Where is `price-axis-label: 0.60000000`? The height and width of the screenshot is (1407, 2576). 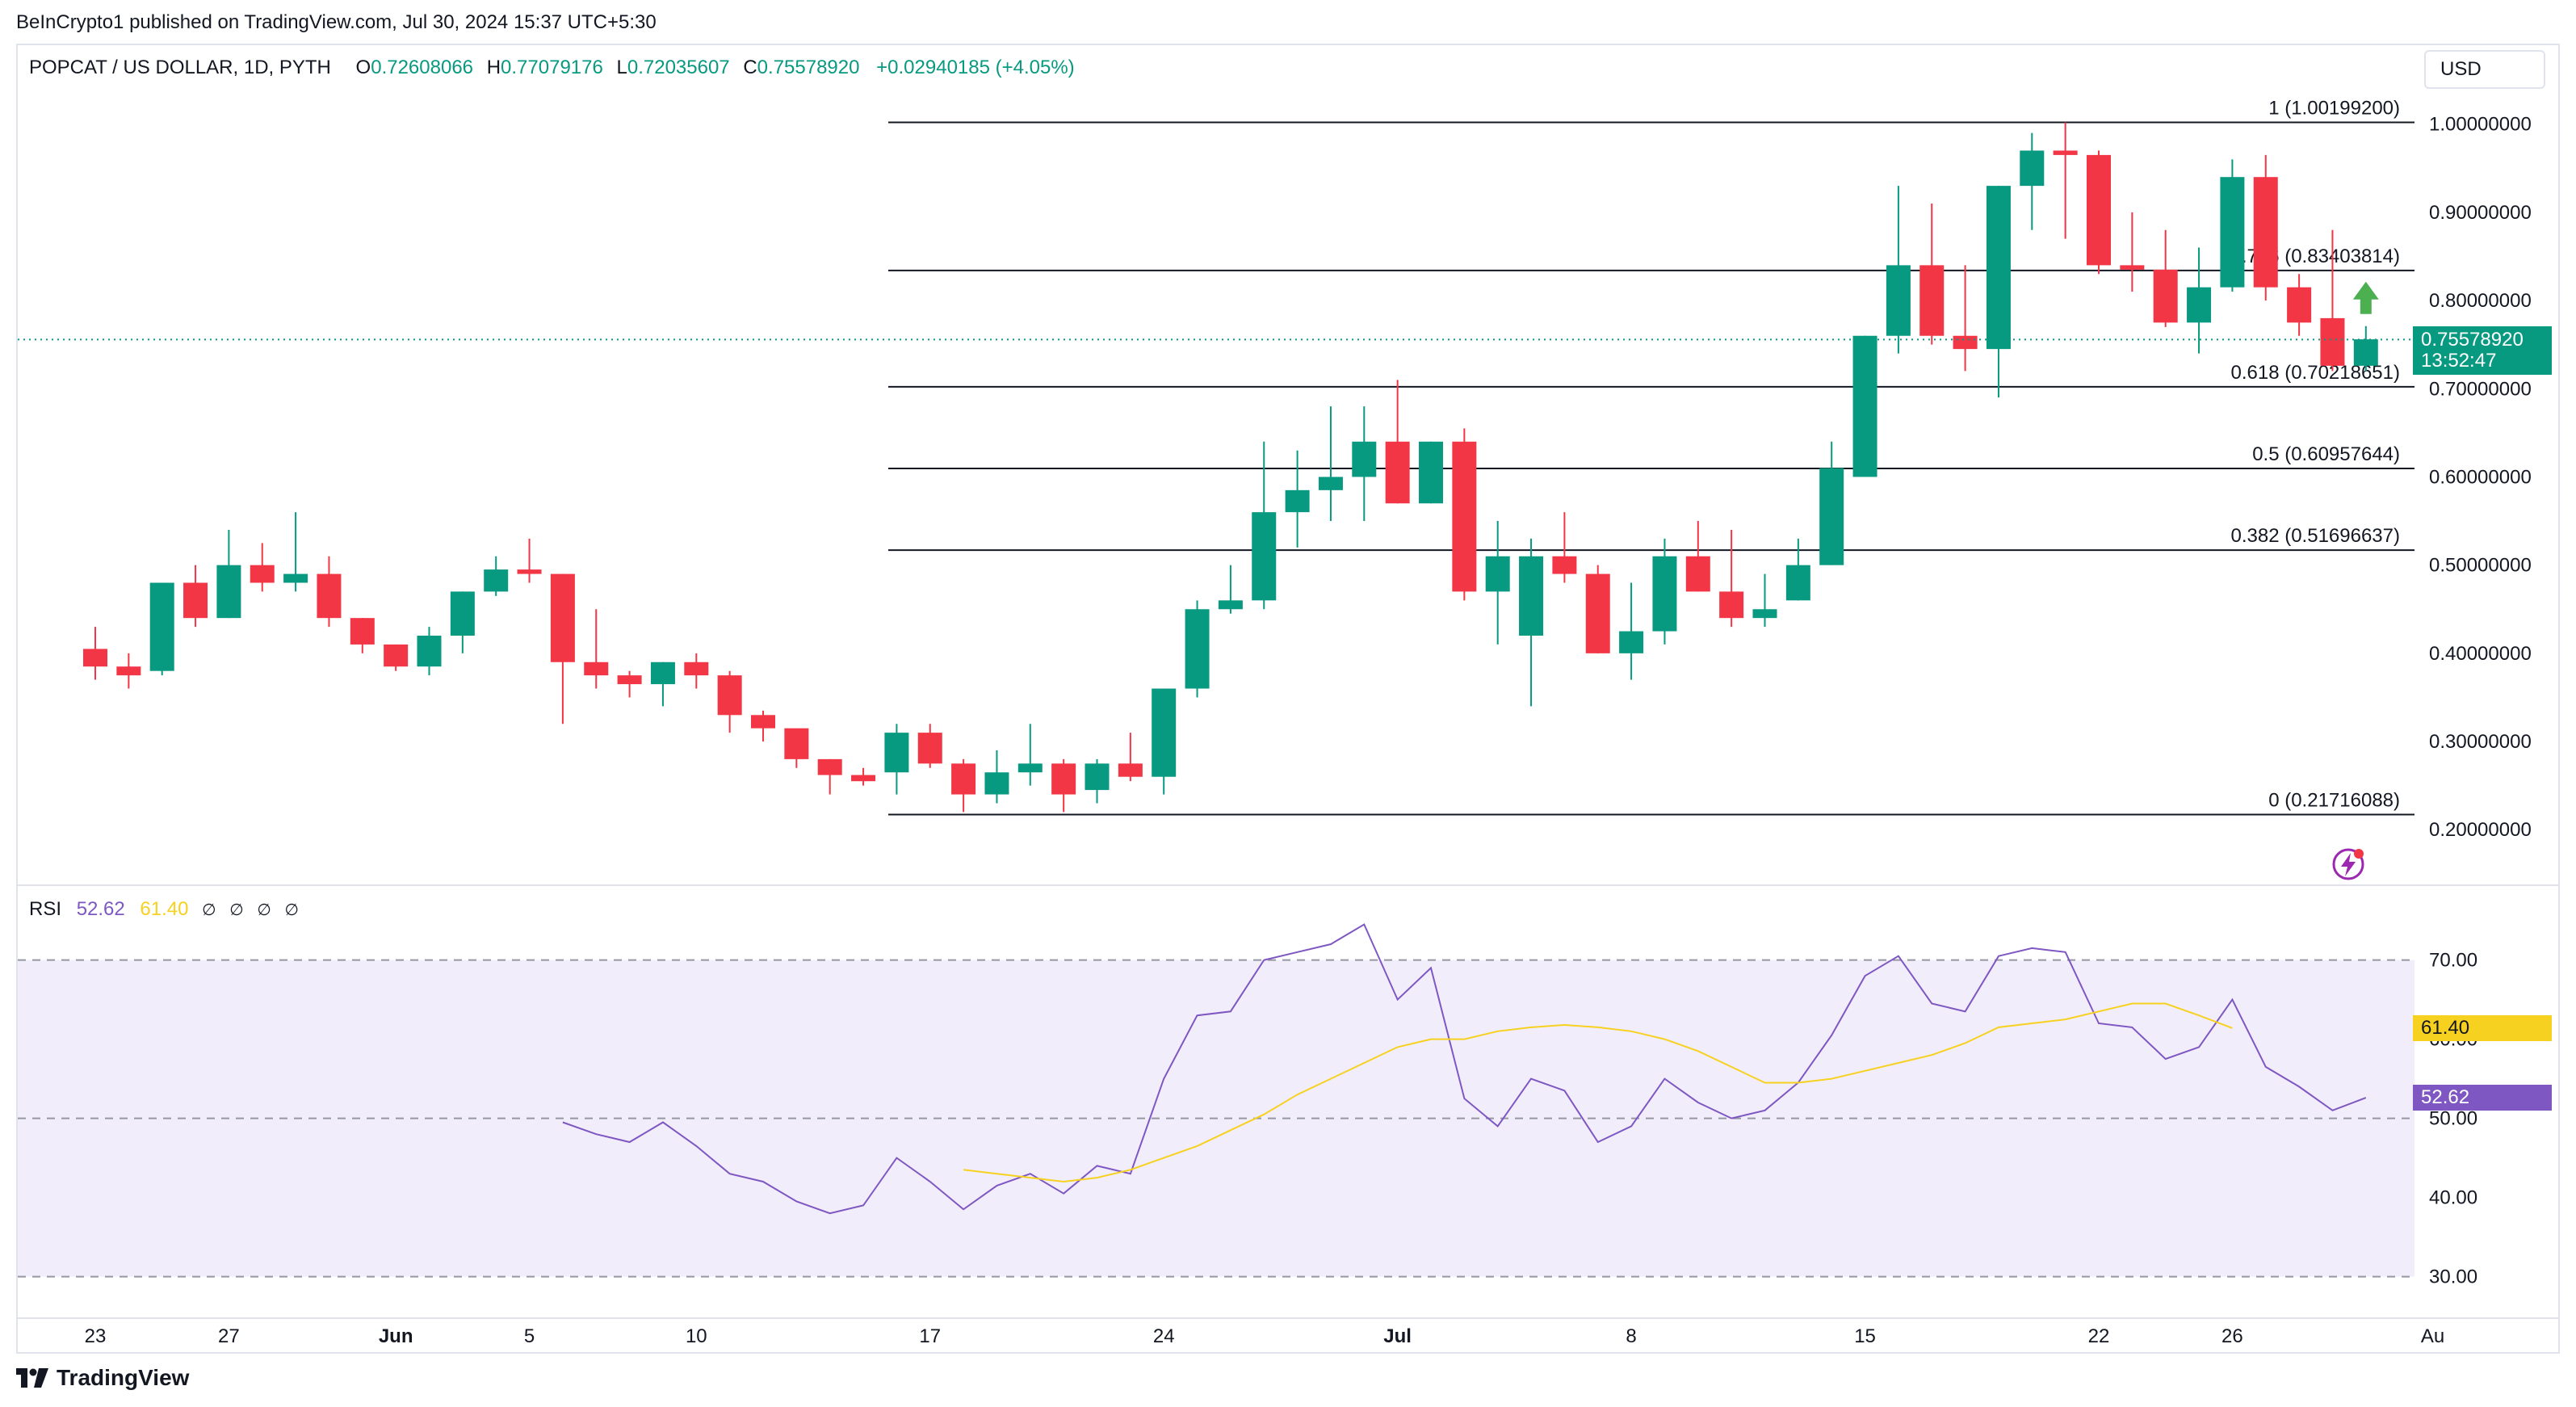
price-axis-label: 0.60000000 is located at coordinates (2480, 477).